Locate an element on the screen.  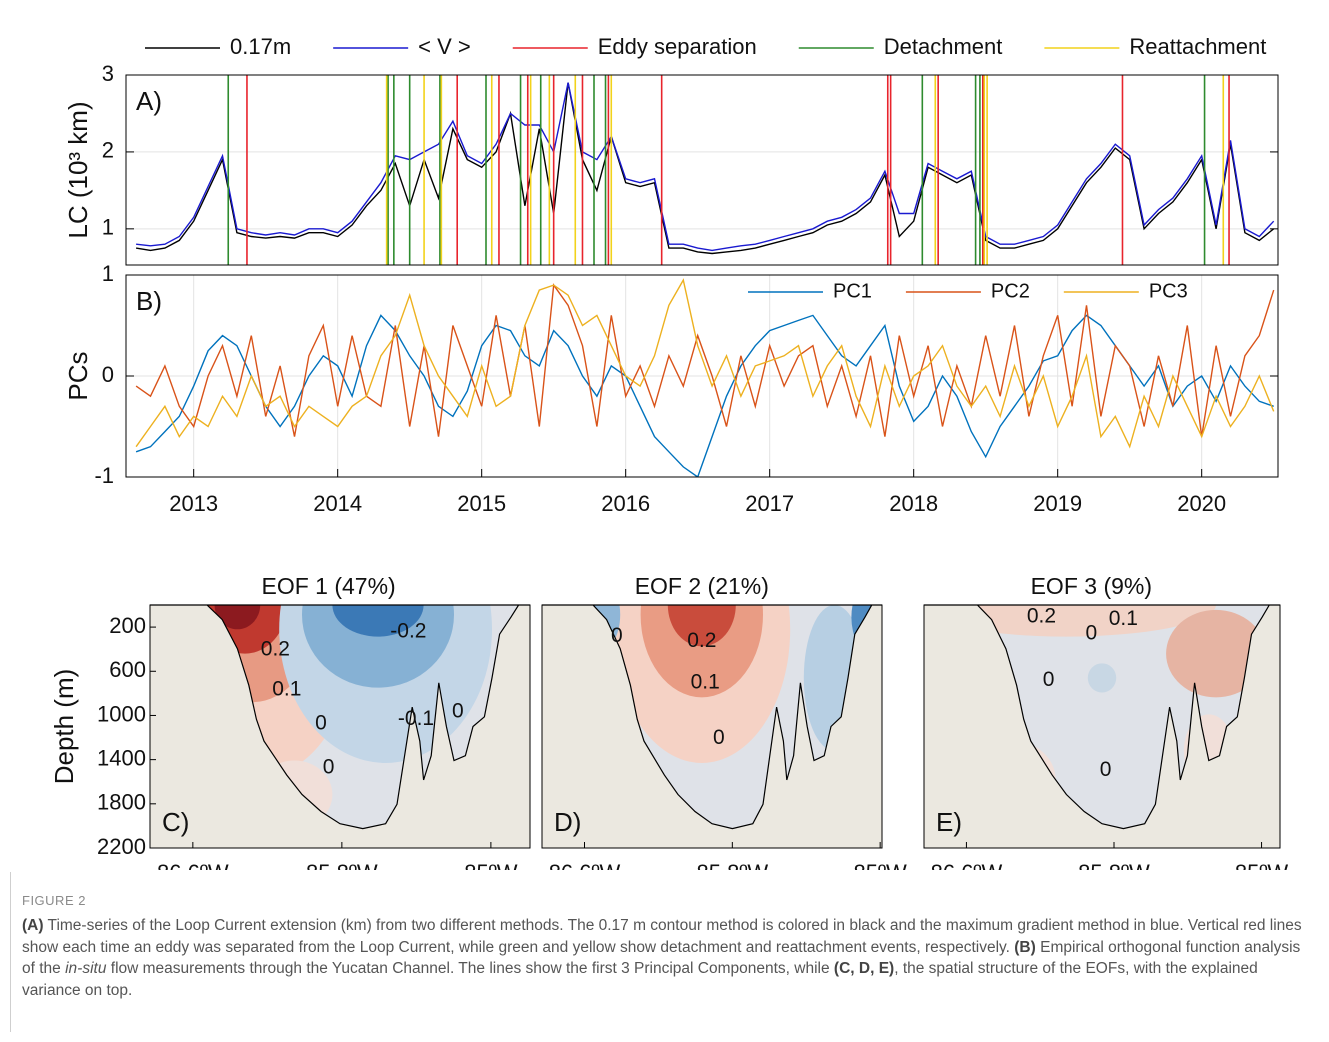
x-tick-label: 2016 is located at coordinates (625, 503).